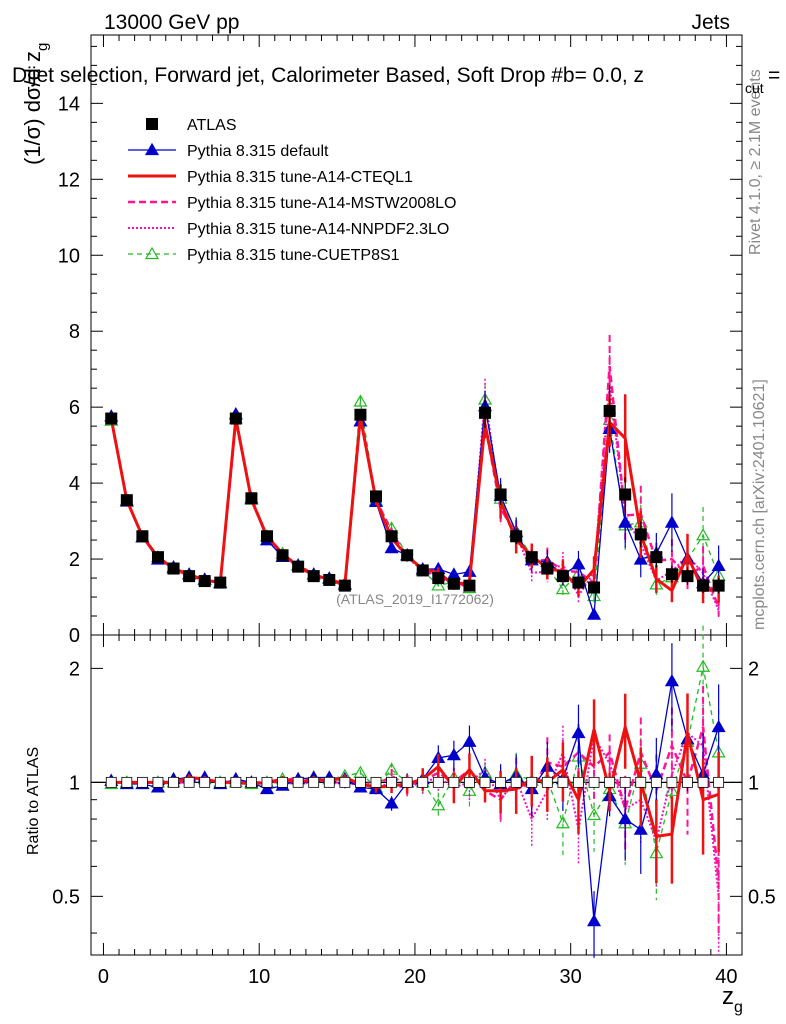 The width and height of the screenshot is (786, 1024). I want to click on y-tick-label: 6, so click(74, 408).